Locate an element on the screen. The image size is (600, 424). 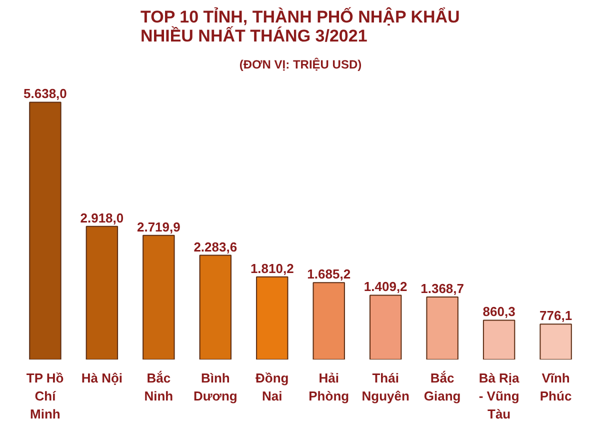
data-label: 1.810,2 is located at coordinates (272, 268).